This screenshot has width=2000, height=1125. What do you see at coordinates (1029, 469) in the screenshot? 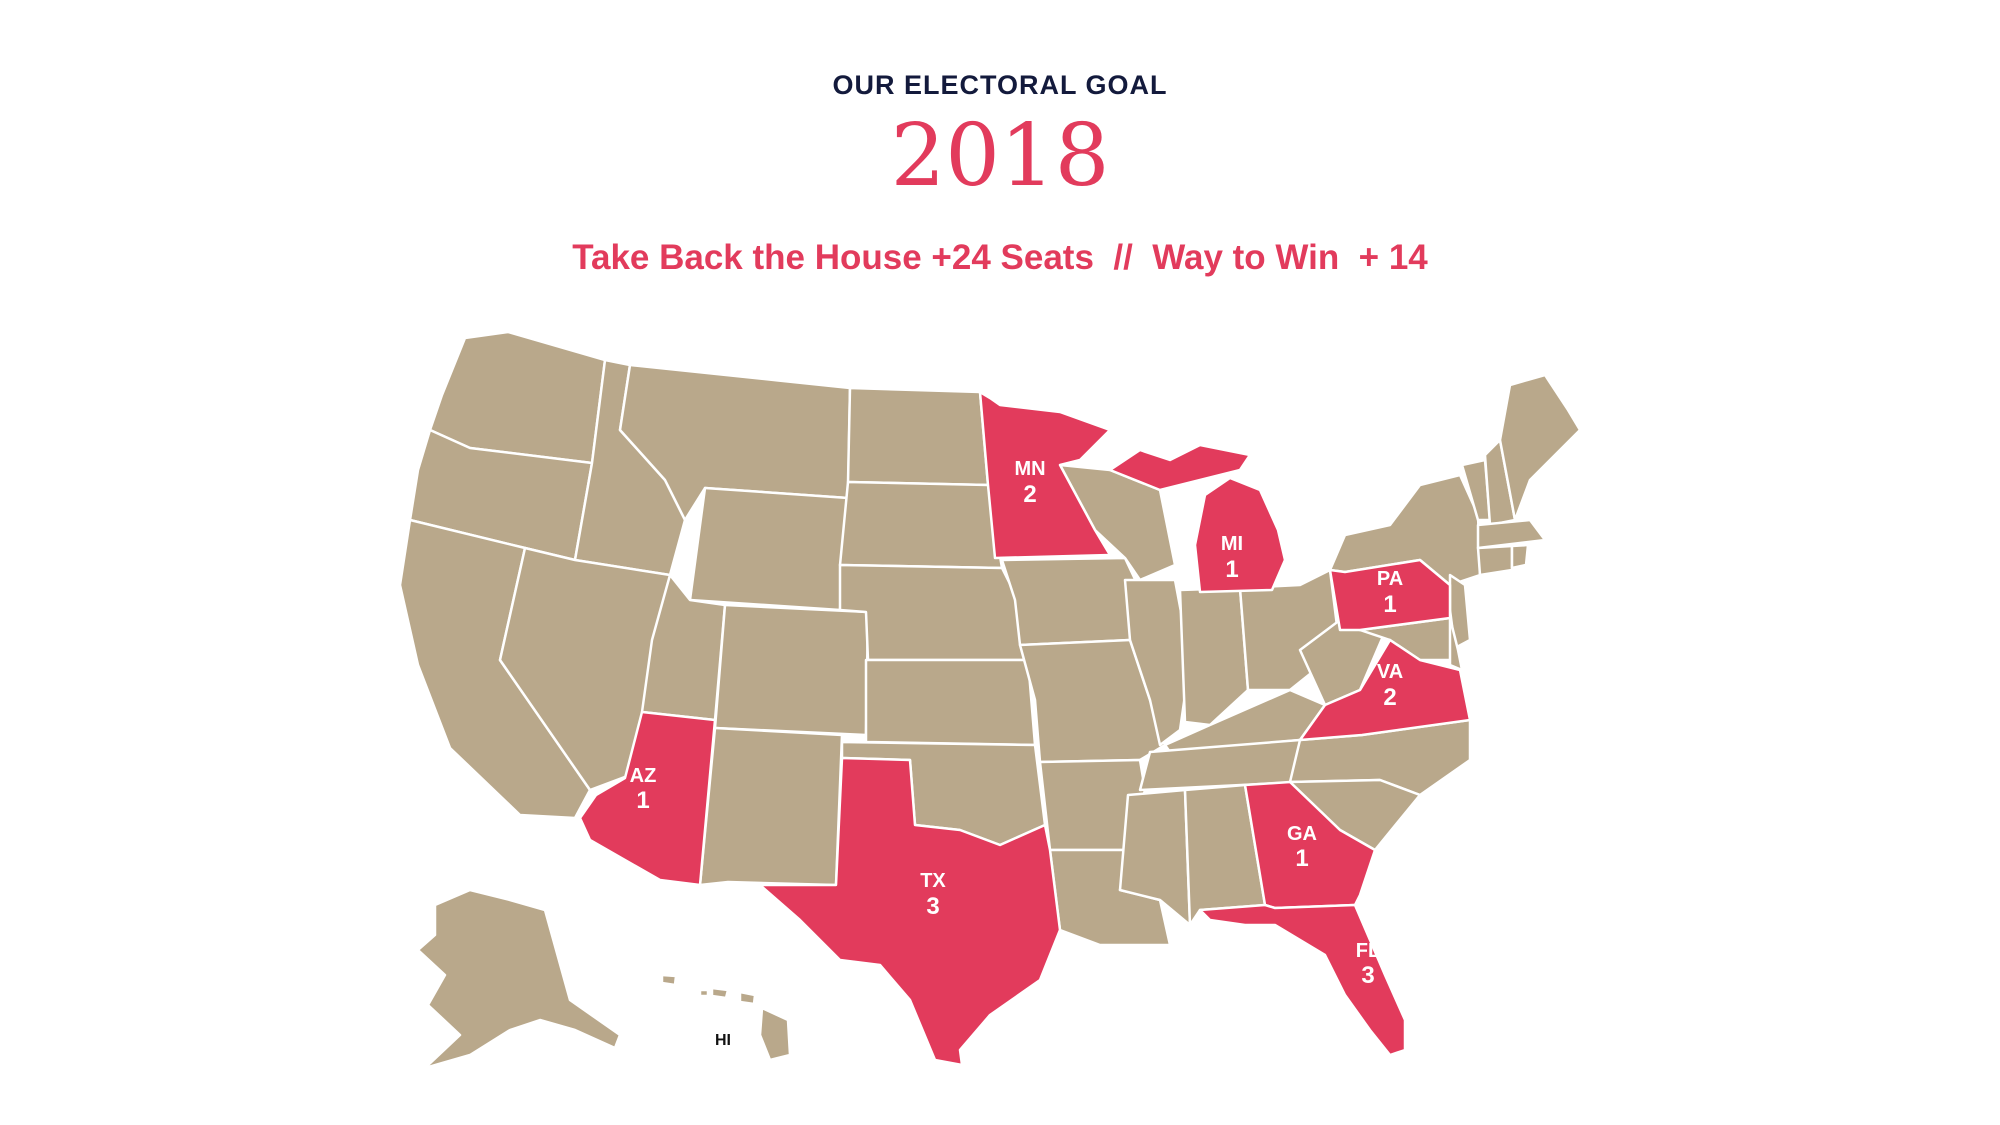
I see `label-mn-abbr: MN` at bounding box center [1029, 469].